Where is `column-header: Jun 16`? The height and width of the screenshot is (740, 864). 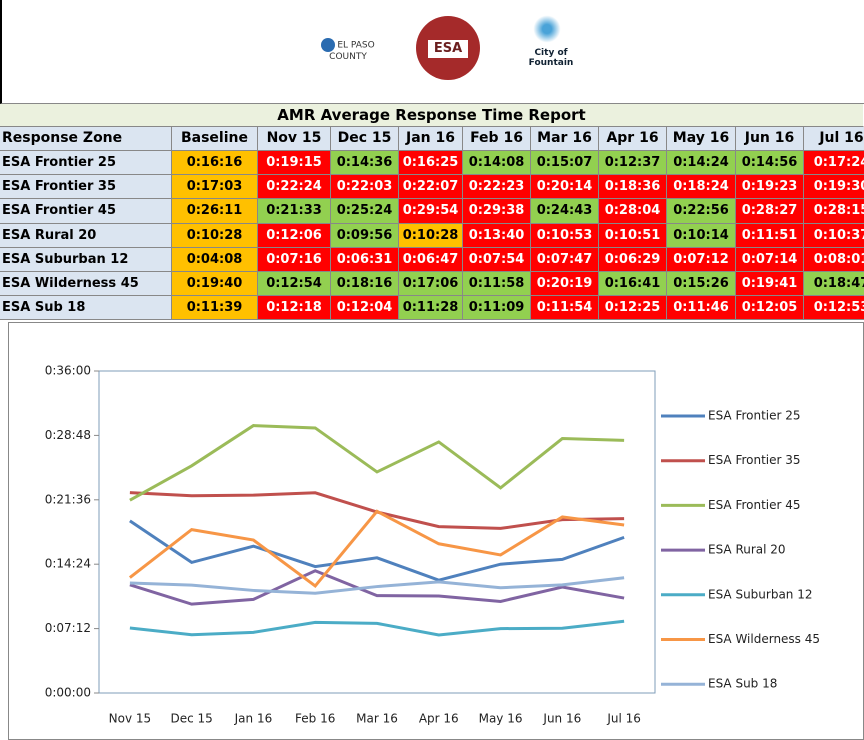 column-header: Jun 16 is located at coordinates (770, 139).